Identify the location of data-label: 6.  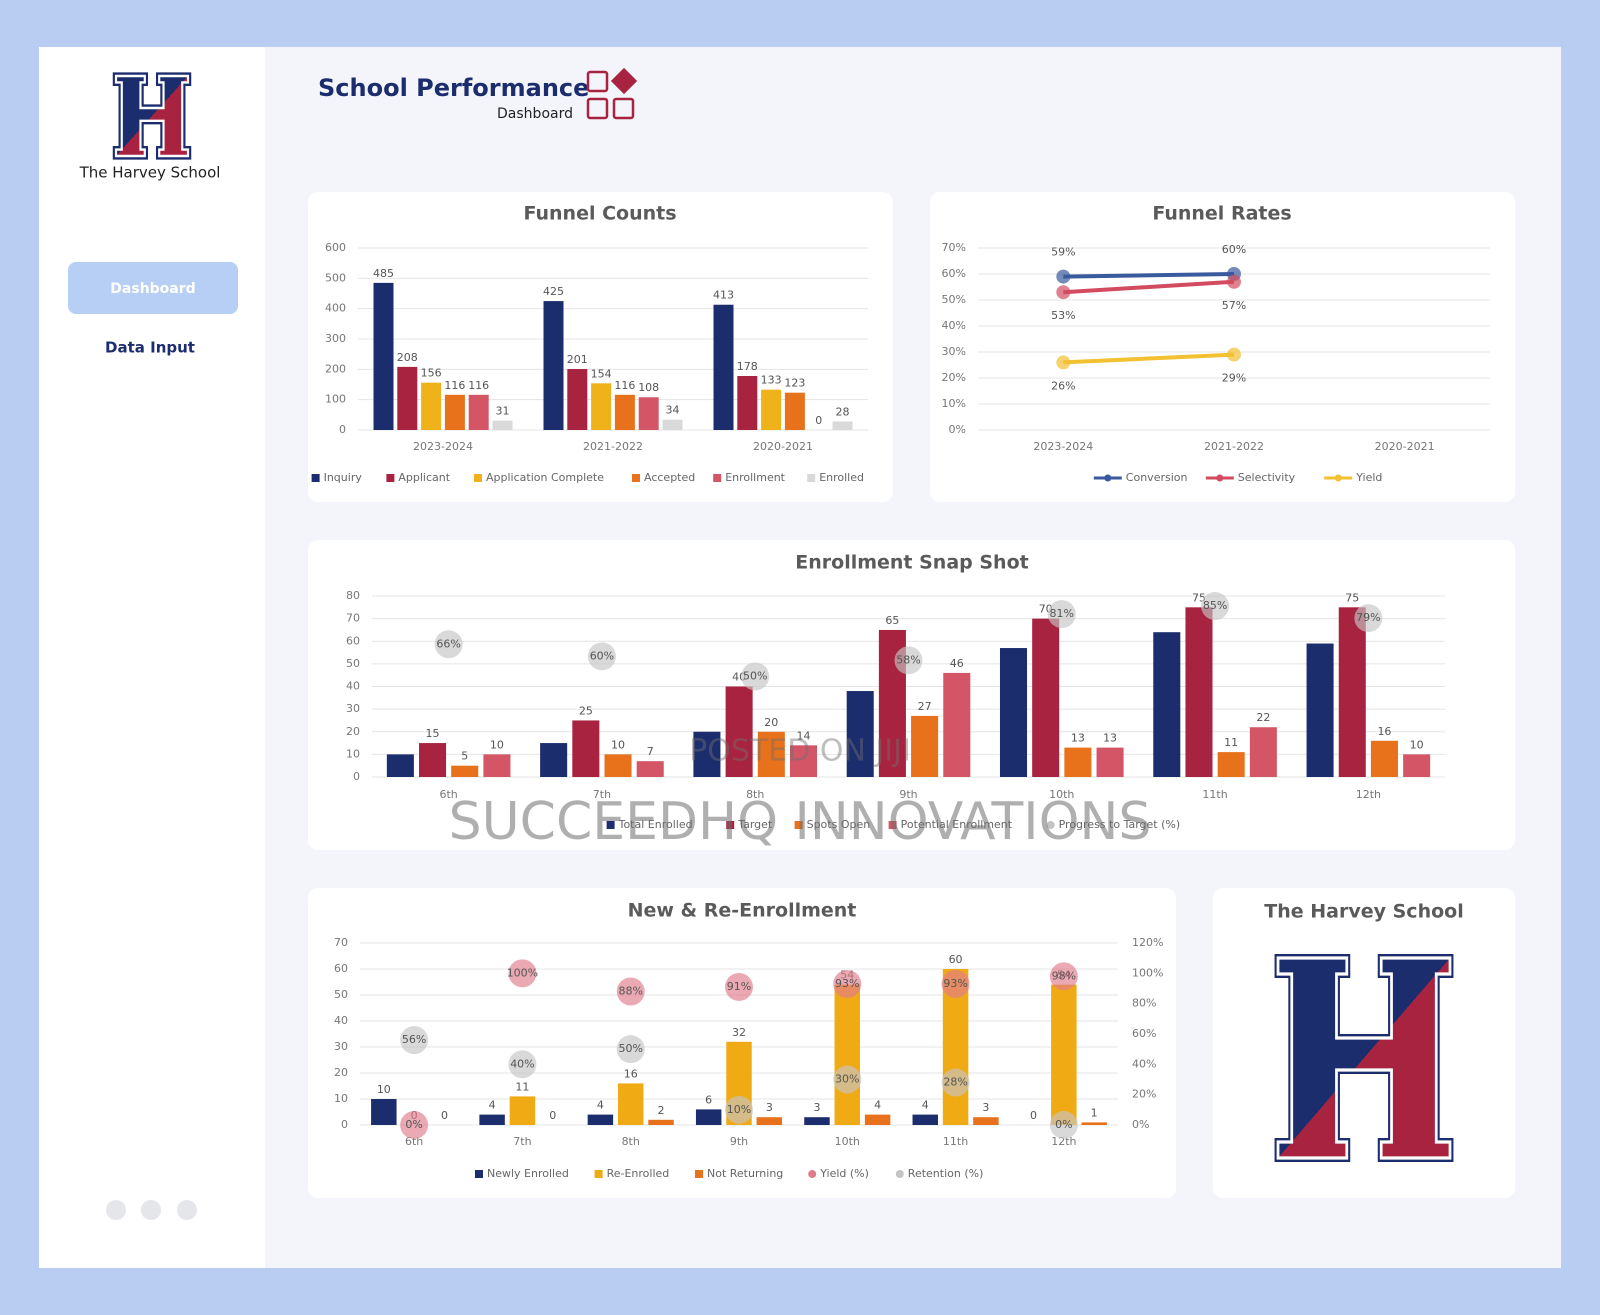
(708, 1099).